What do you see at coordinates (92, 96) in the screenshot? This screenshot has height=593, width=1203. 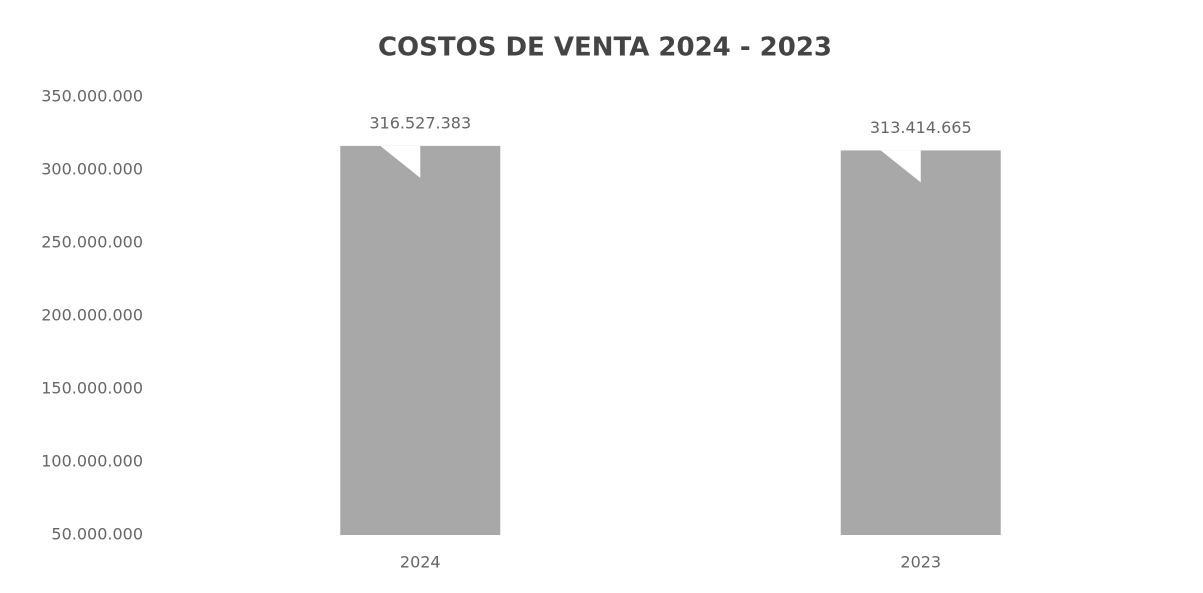 I see `y-tick-label: 350.000.000` at bounding box center [92, 96].